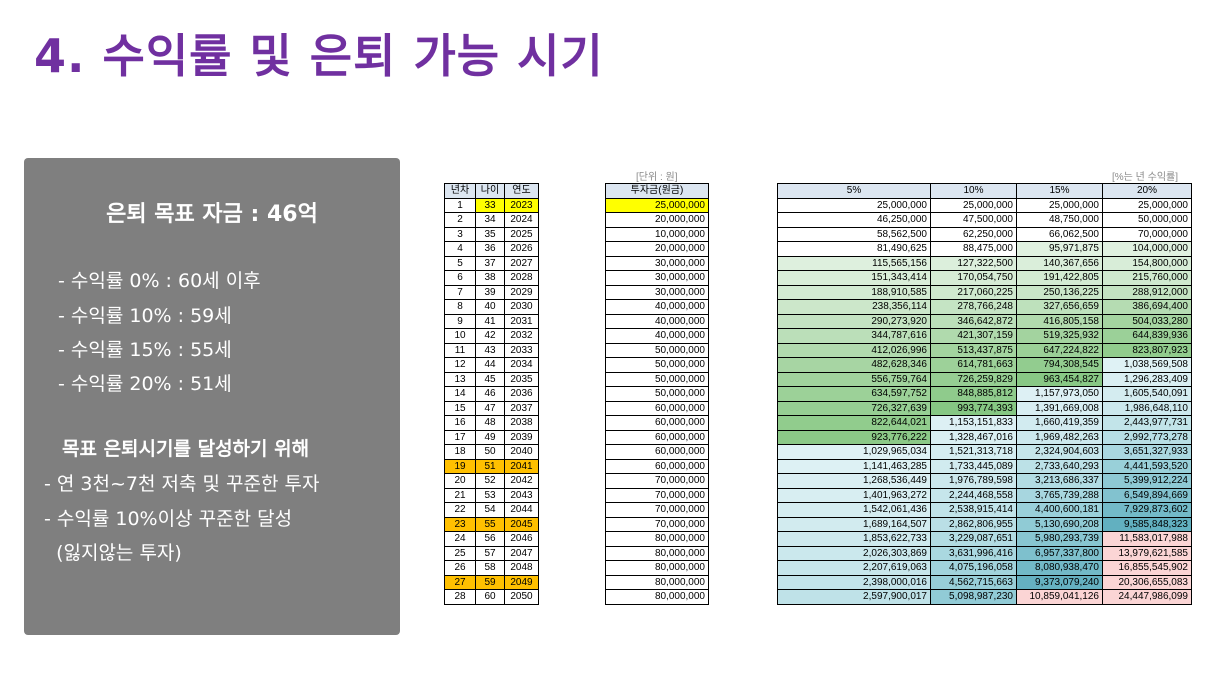 The width and height of the screenshot is (1216, 684). Describe the element at coordinates (521, 263) in the screenshot. I see `year-cell: 2027` at that location.